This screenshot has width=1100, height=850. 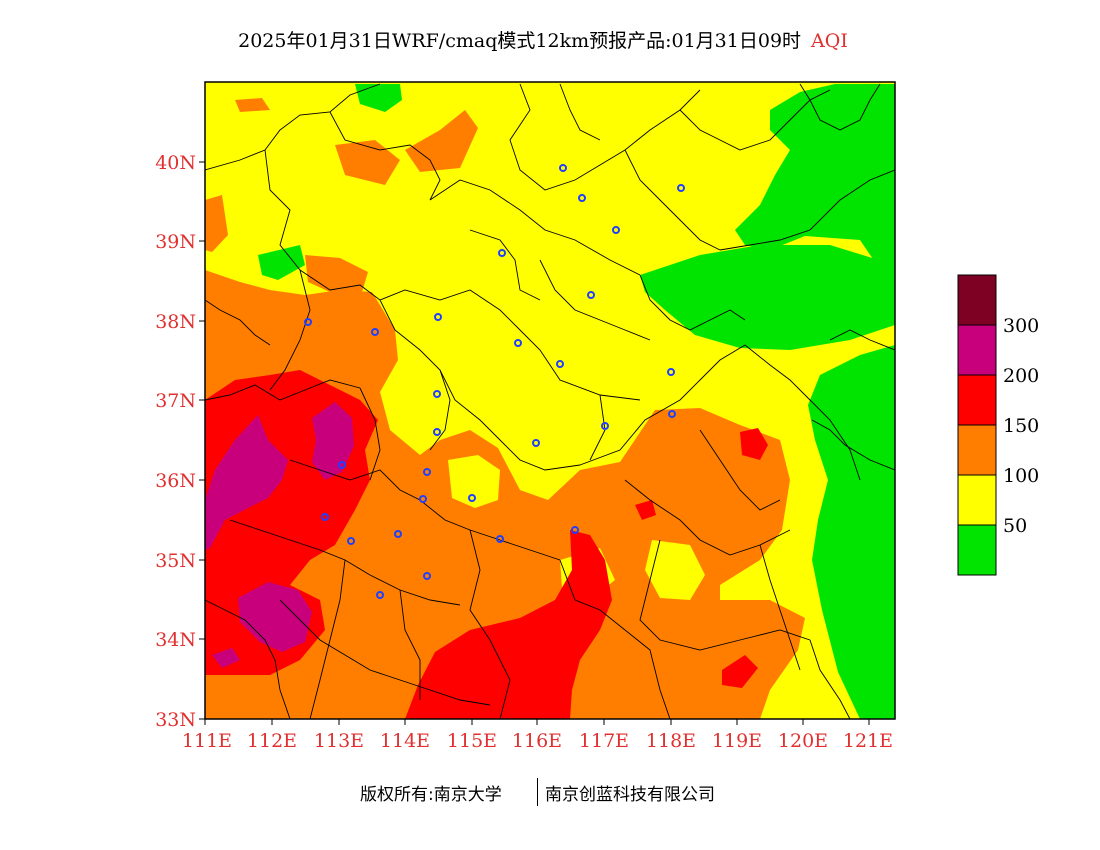 What do you see at coordinates (520, 41) in the screenshot?
I see `title-main: 2025年01月31日WRF/cmaq模式12km预报产品:01月31日09时` at bounding box center [520, 41].